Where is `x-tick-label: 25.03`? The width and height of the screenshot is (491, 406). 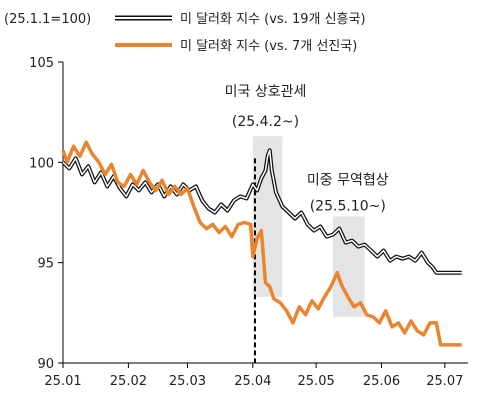
x-tick-label: 25.03 is located at coordinates (187, 381).